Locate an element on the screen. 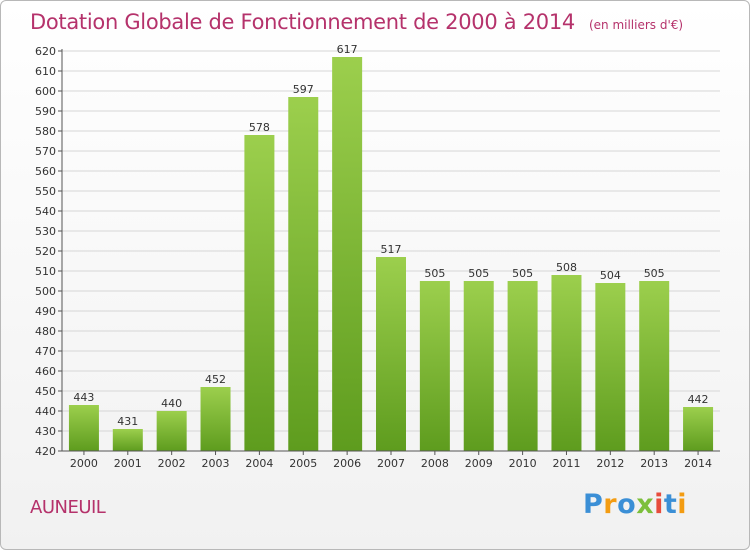 The width and height of the screenshot is (750, 550). y-tick-label: 550 is located at coordinates (45, 191).